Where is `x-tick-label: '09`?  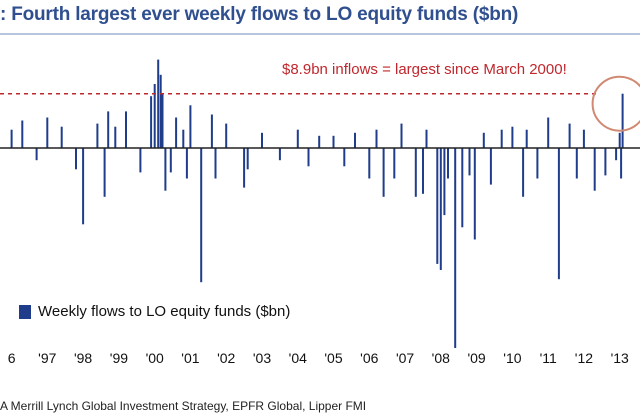
x-tick-label: '09 is located at coordinates (476, 358).